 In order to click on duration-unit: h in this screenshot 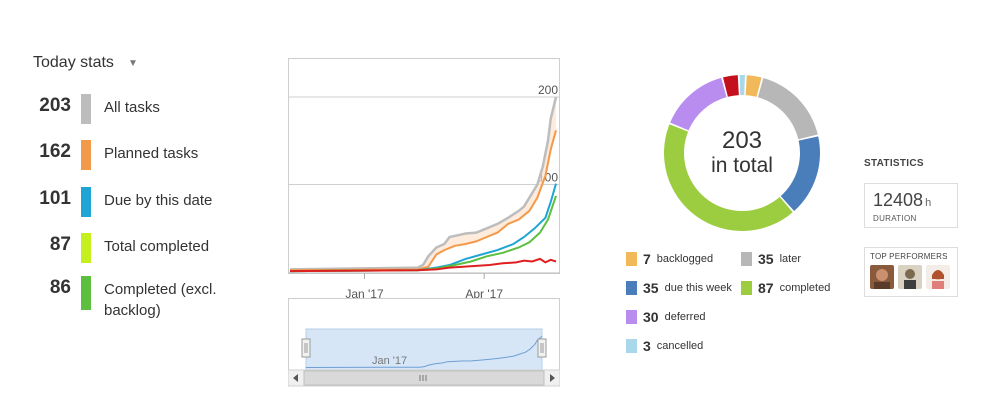, I will do `click(928, 203)`.